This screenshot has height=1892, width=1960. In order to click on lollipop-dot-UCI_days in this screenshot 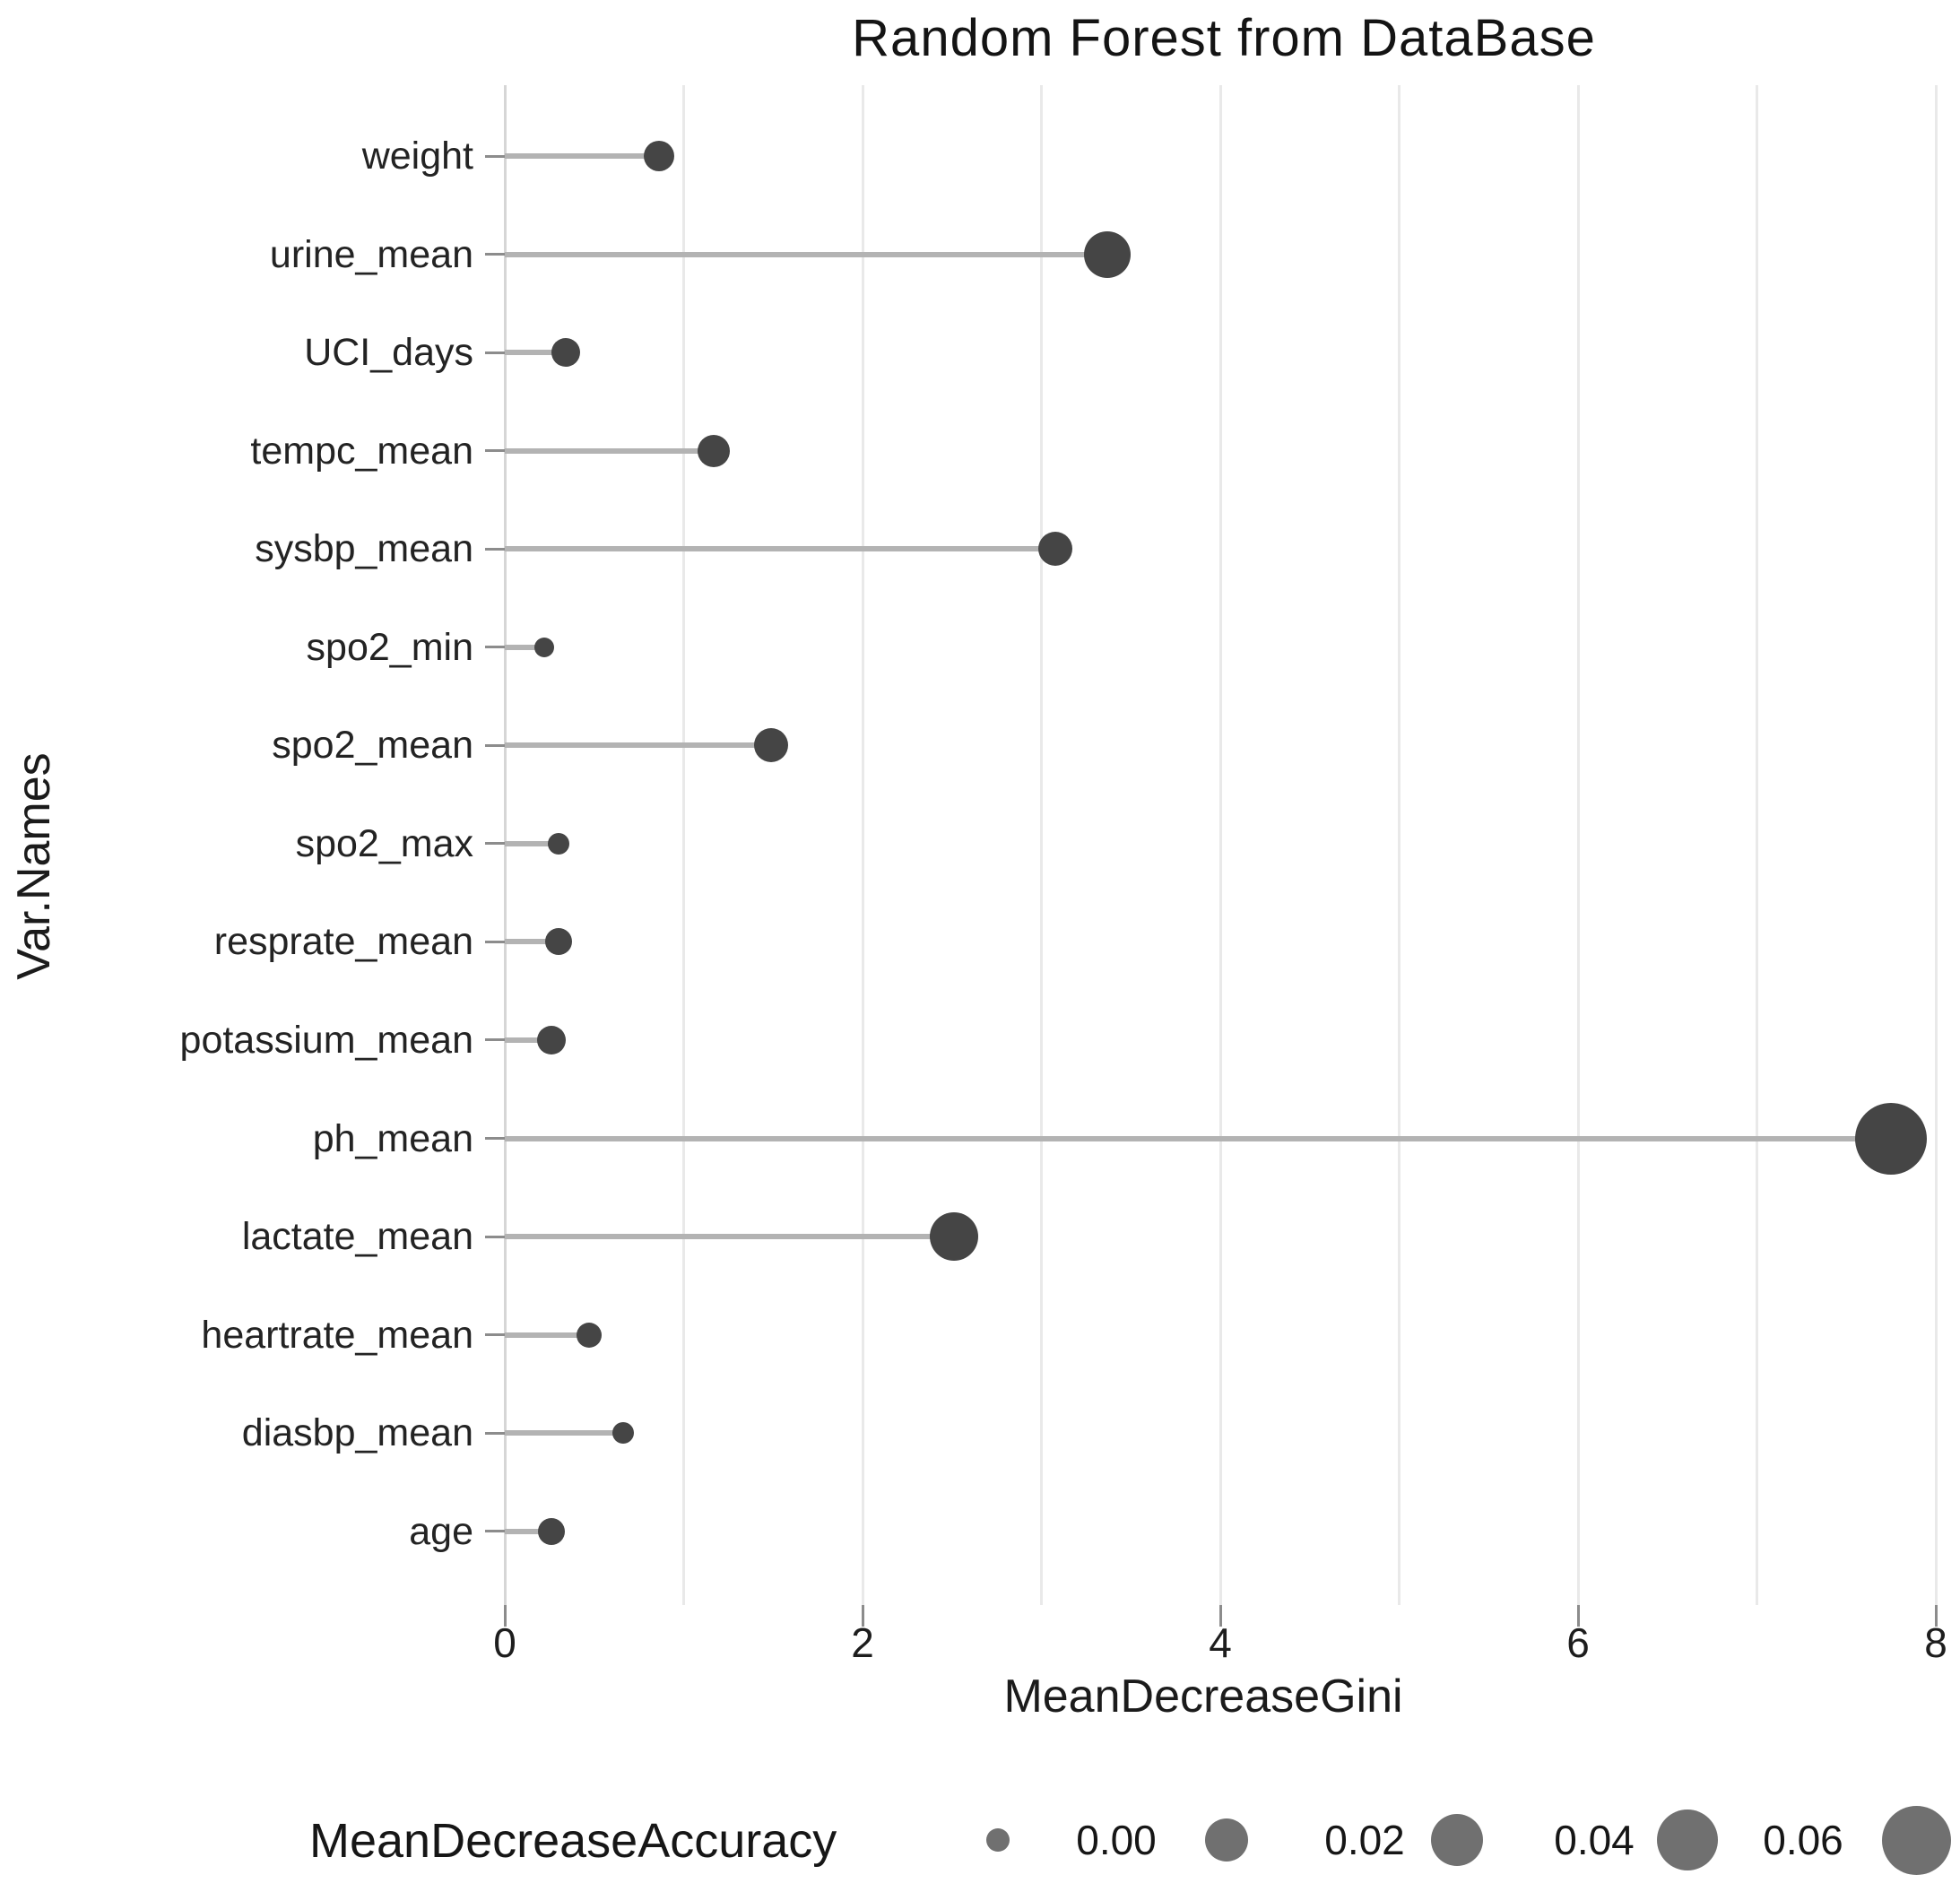, I will do `click(565, 353)`.